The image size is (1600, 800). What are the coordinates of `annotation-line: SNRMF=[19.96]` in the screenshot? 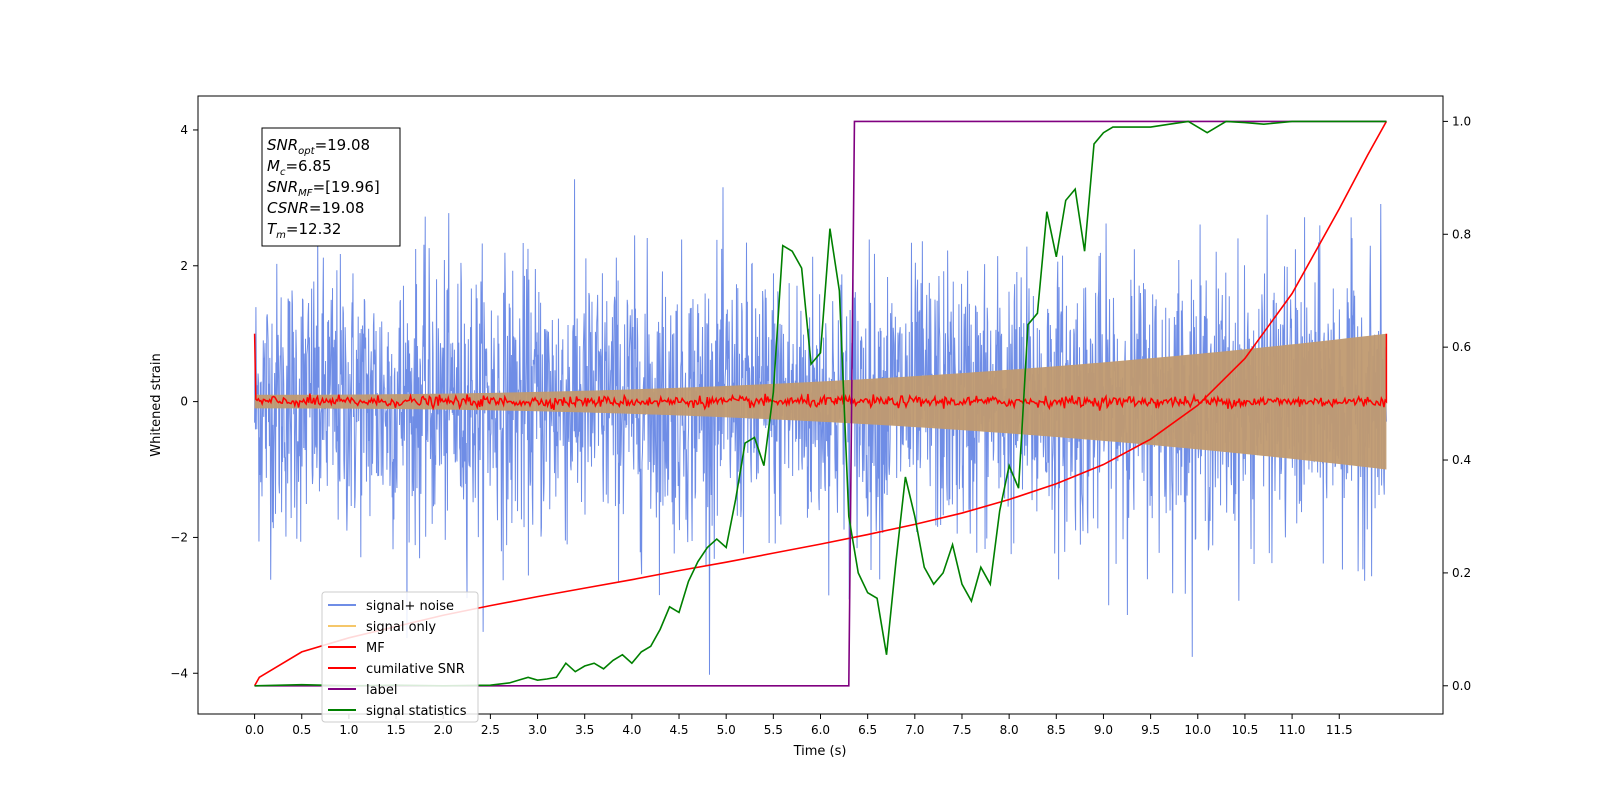 It's located at (323, 188).